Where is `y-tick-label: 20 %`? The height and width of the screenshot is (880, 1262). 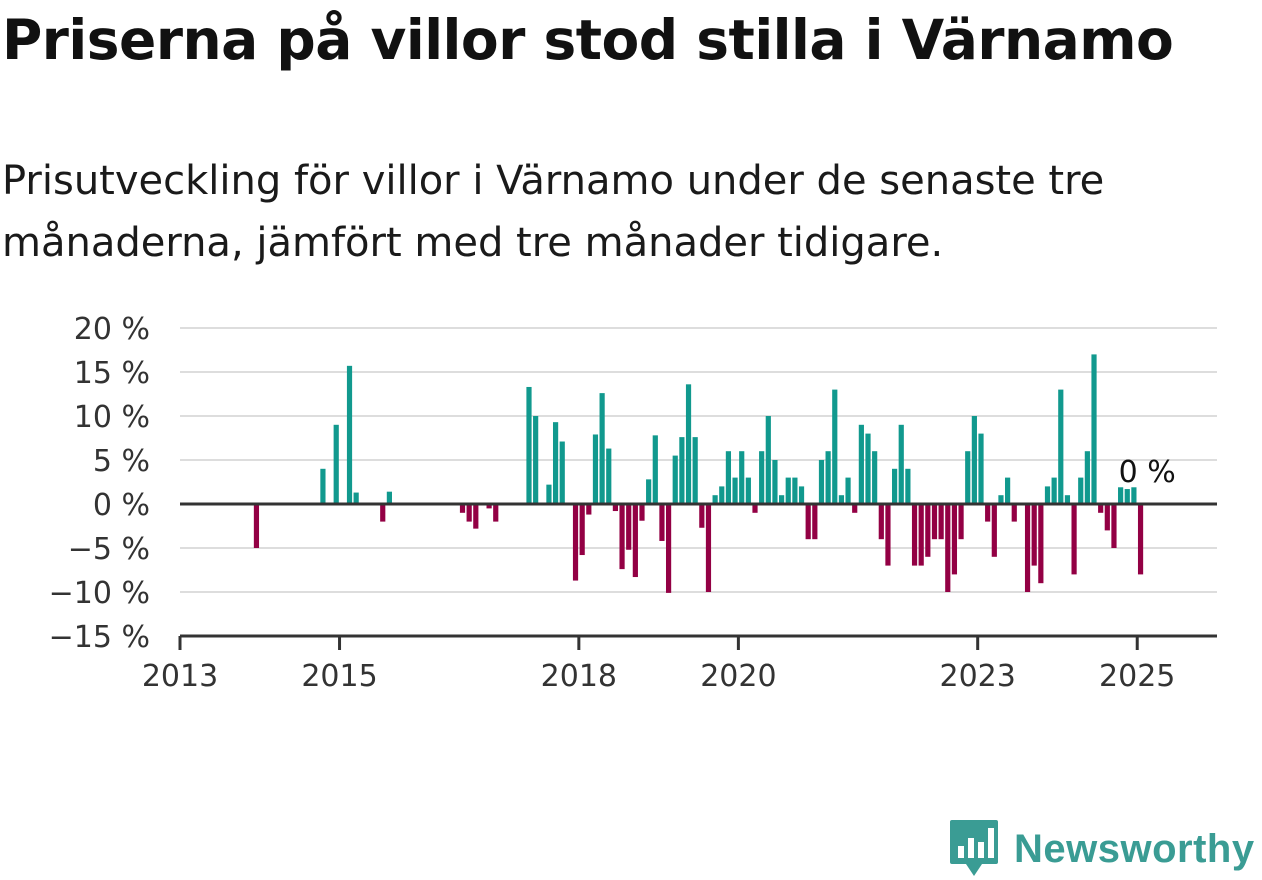
y-tick-label: 20 % is located at coordinates (112, 329).